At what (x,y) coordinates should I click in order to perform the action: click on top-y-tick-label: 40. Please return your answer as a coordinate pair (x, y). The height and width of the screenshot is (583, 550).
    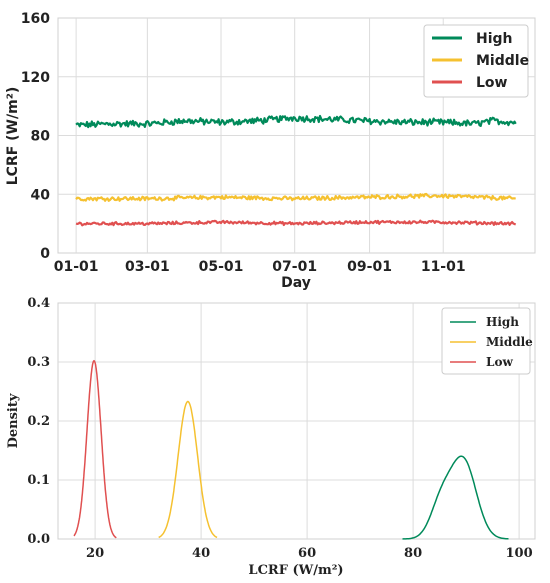
    Looking at the image, I should click on (41, 195).